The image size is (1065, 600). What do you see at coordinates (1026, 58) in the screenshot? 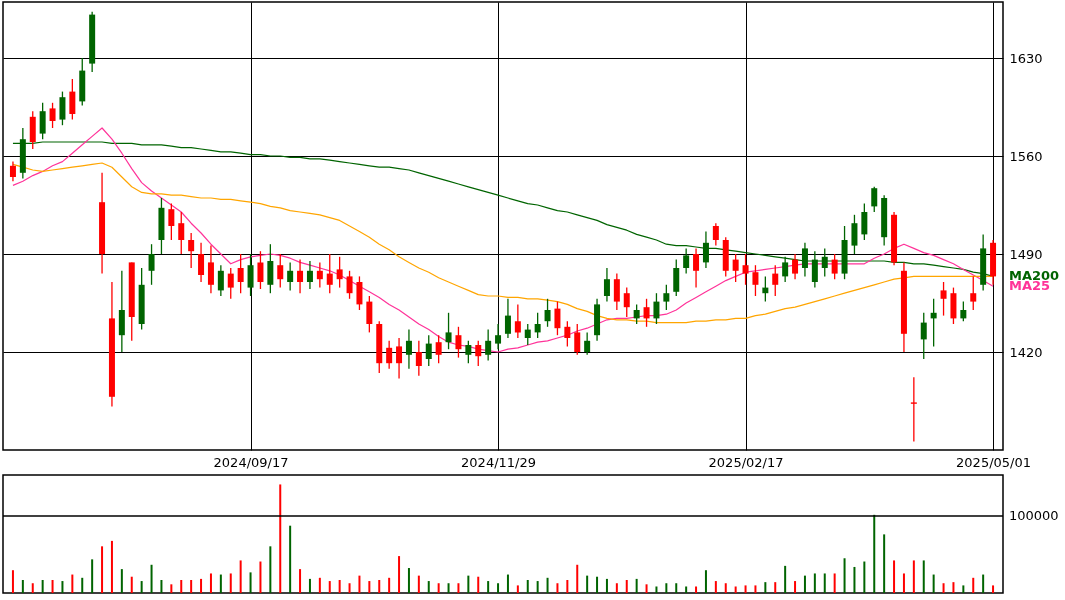
I see `y-tick-label: 1630` at bounding box center [1026, 58].